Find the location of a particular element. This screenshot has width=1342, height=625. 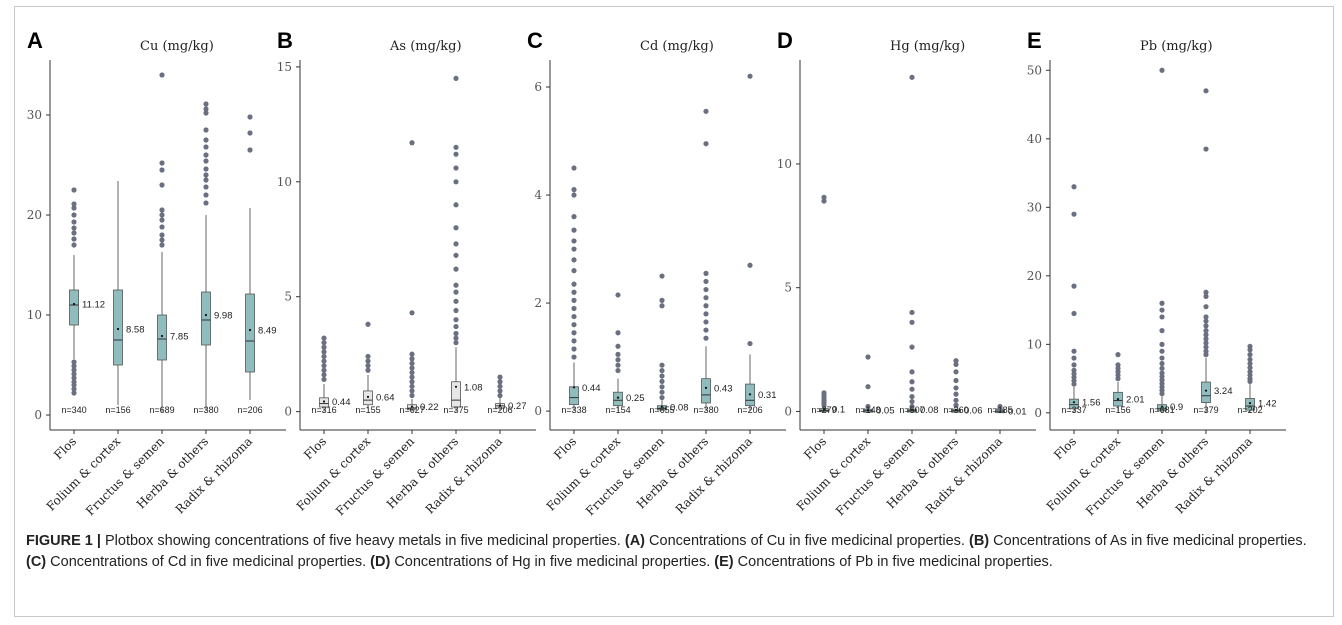

mean-value-label: 1.08 is located at coordinates (473, 387).